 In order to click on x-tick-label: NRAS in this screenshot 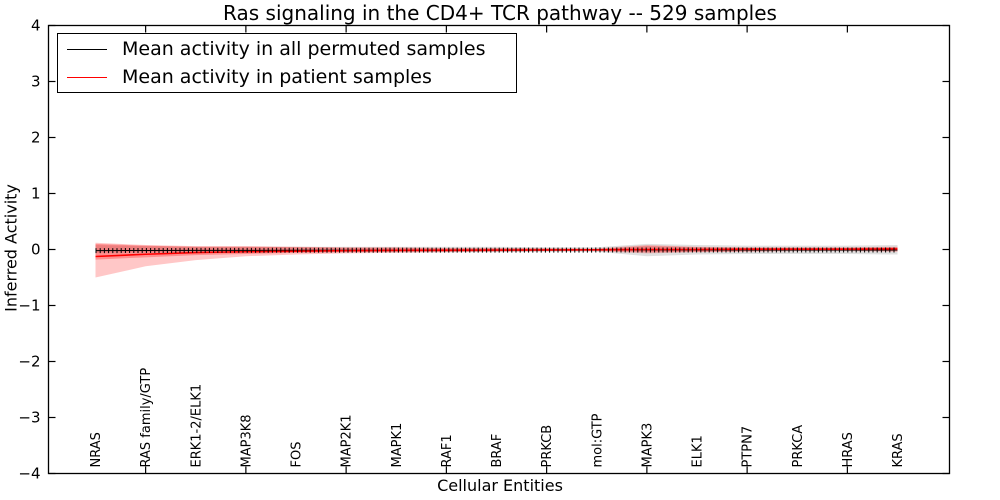, I will do `click(96, 449)`.